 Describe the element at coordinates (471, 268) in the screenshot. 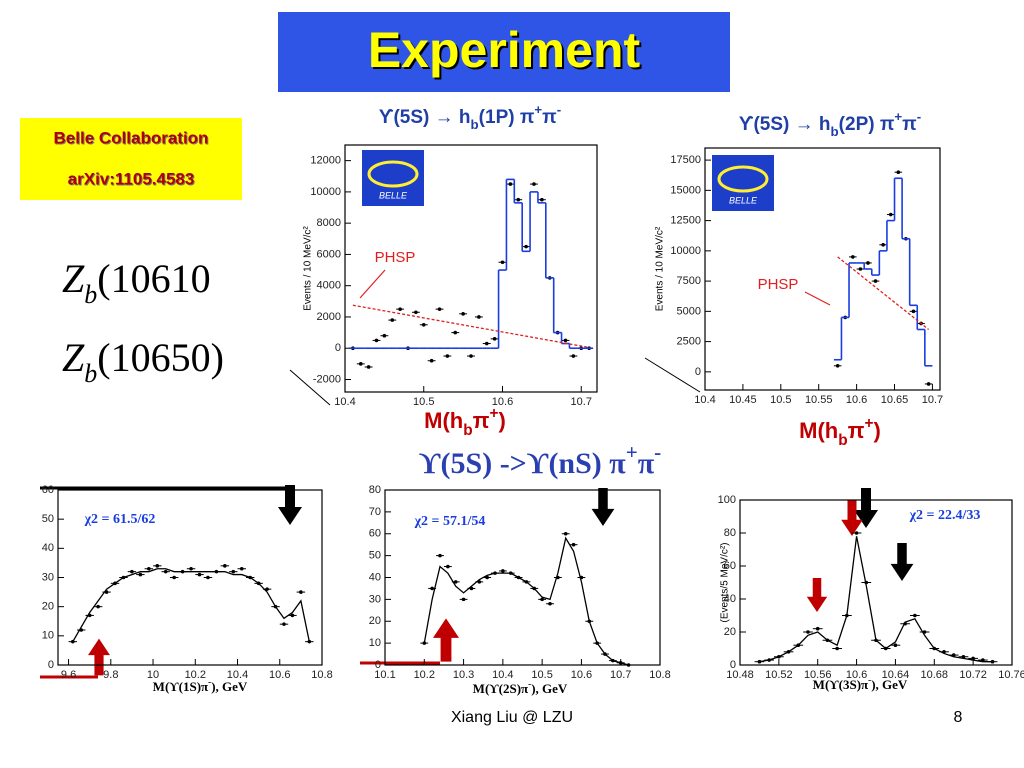

I see `plot-frame` at that location.